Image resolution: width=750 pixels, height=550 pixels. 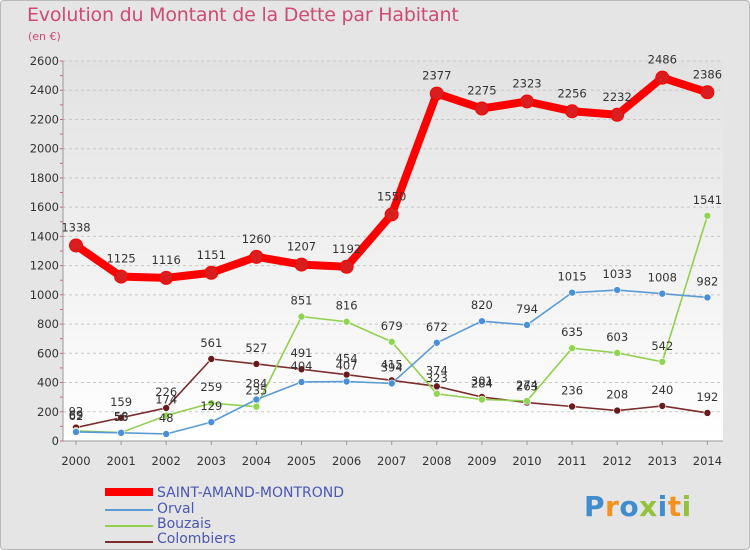 I want to click on data-label-saint-amand-montrond: 2486, so click(x=662, y=60).